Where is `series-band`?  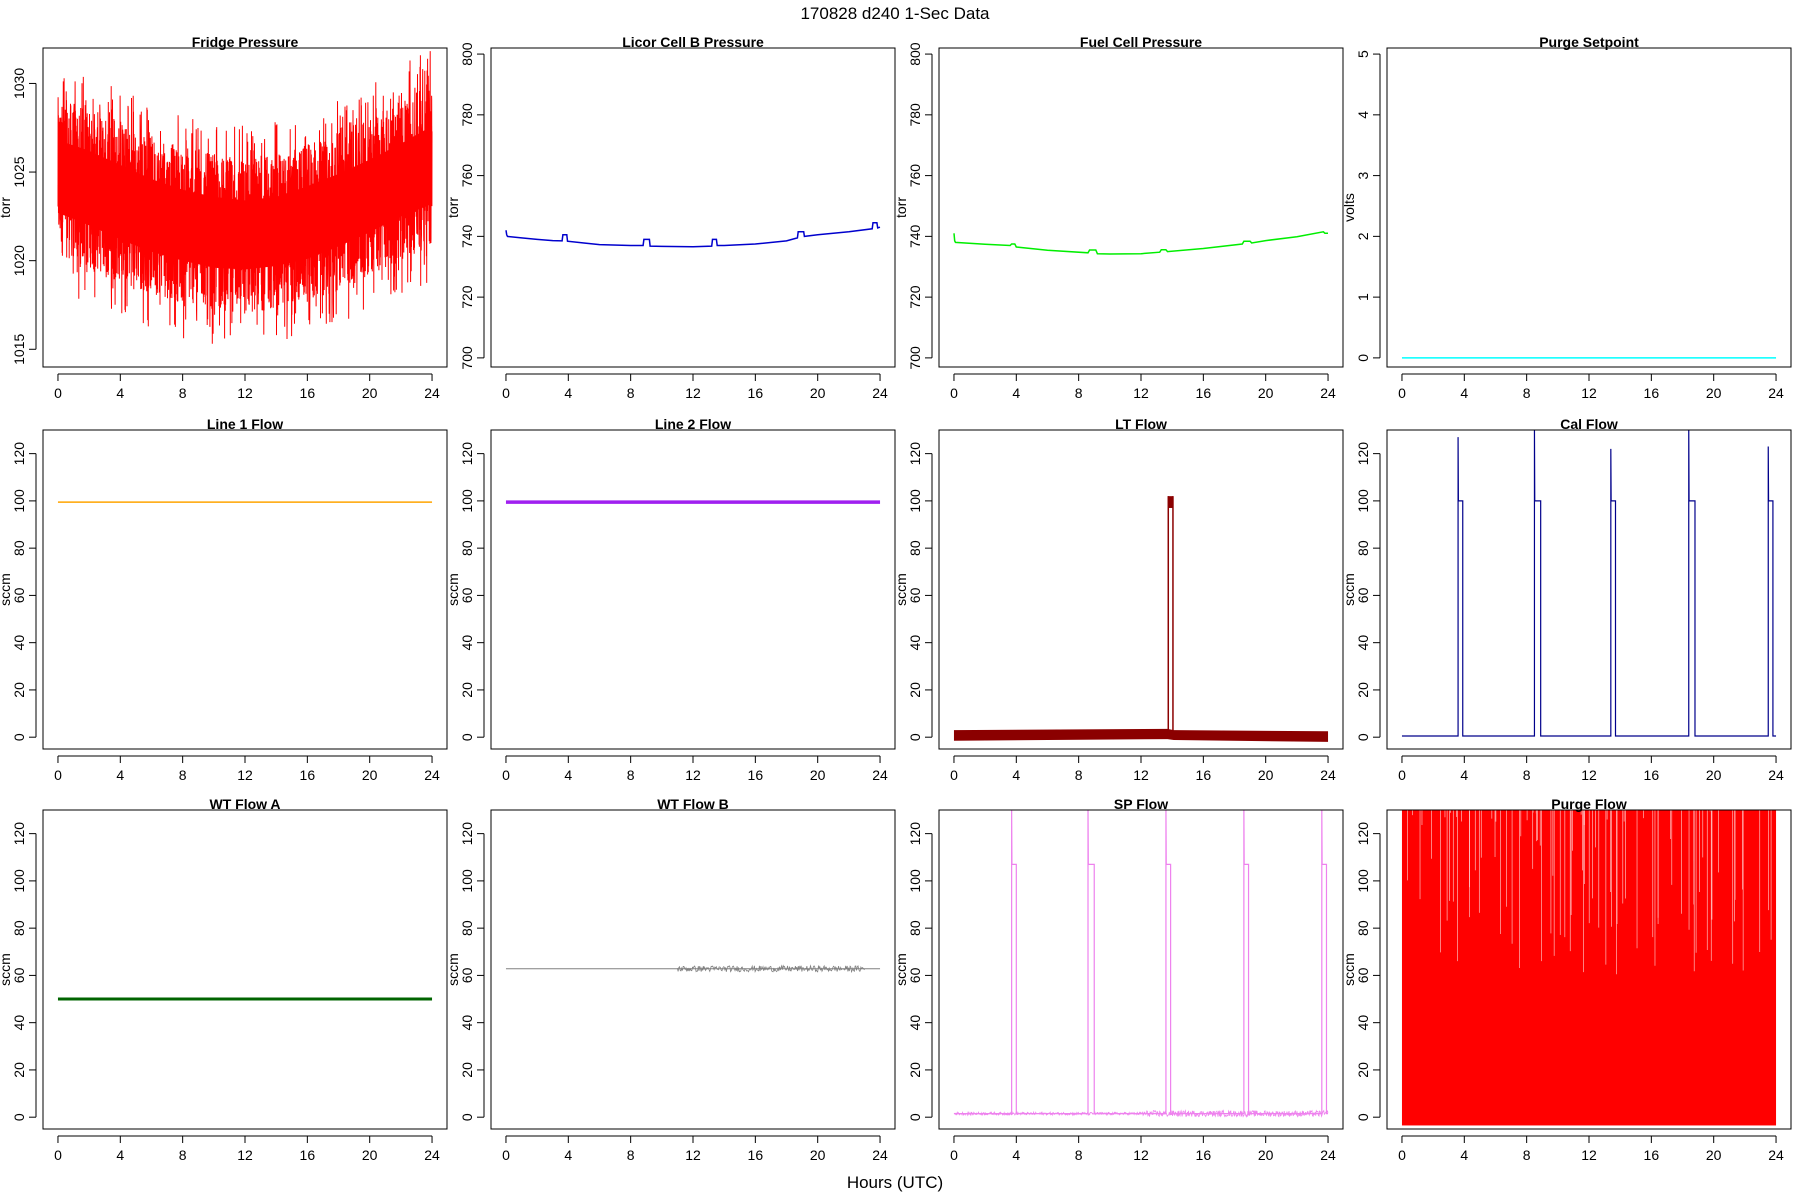
series-band is located at coordinates (1141, 735).